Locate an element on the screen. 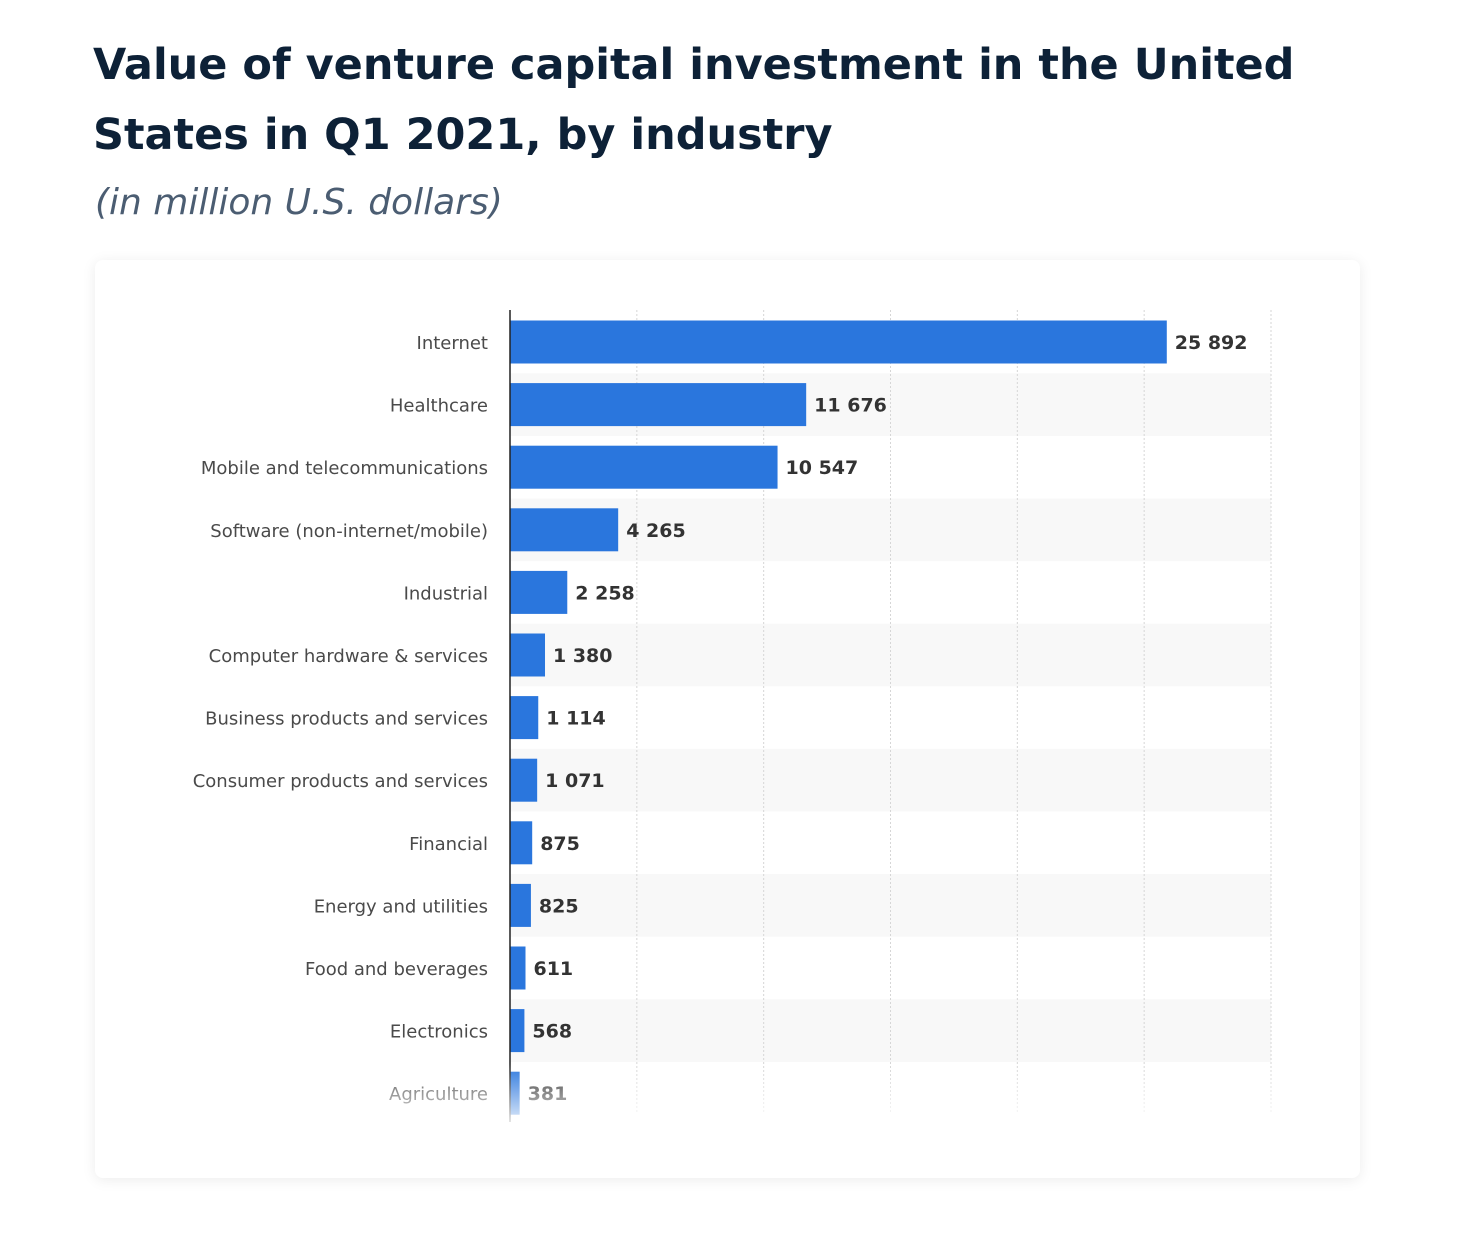  chart-subtitle: (in million U.S. dollars) is located at coordinates (299, 202).